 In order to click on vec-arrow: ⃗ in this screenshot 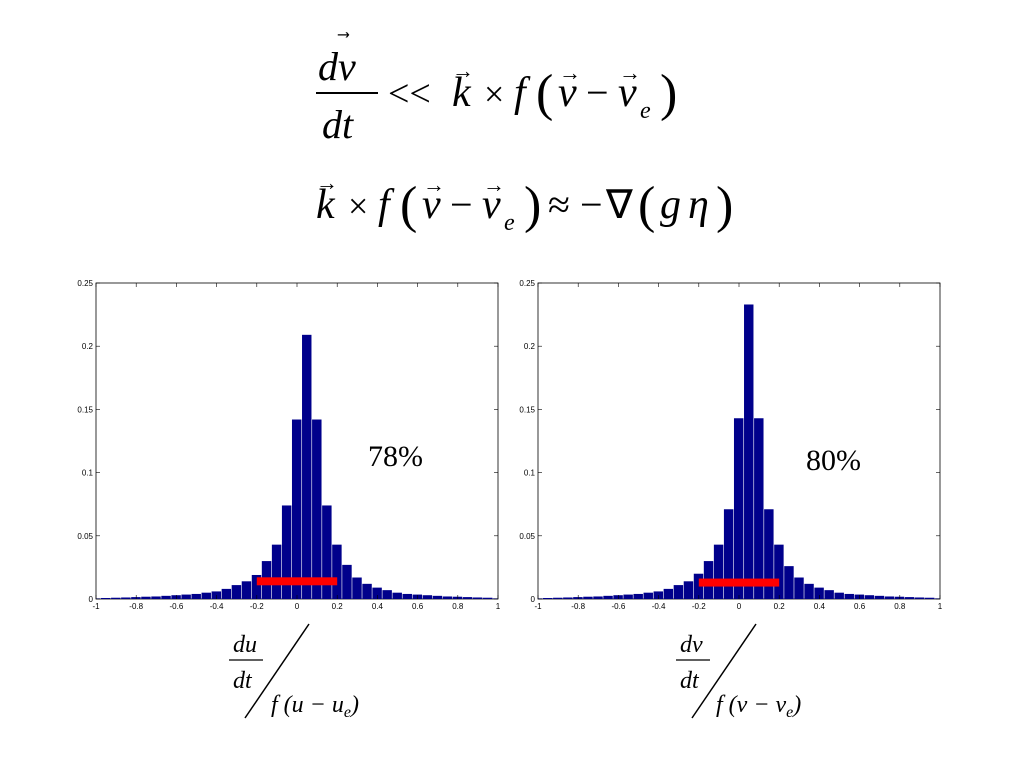, I will do `click(343, 35)`.